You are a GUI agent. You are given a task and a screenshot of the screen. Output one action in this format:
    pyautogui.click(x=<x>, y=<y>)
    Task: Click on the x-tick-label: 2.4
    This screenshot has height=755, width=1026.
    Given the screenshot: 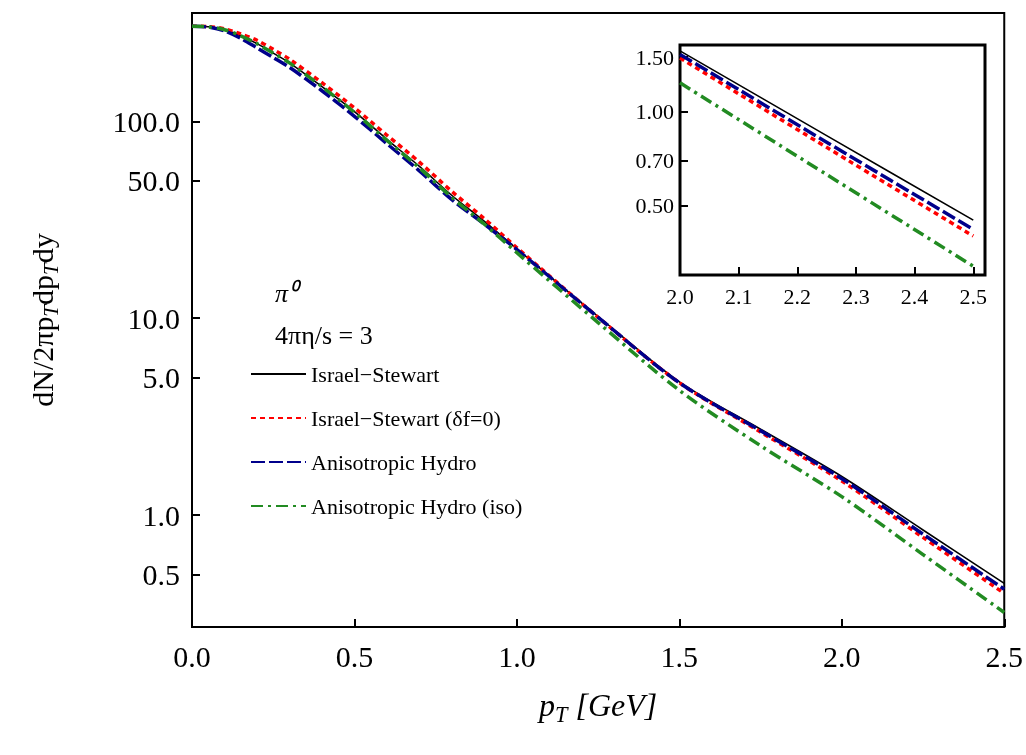 What is the action you would take?
    pyautogui.click(x=914, y=296)
    